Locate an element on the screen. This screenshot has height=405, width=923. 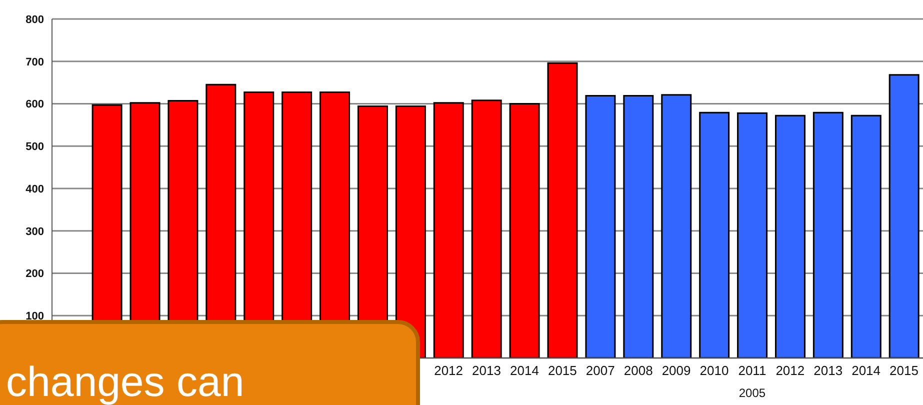
y-tick-label: 800 is located at coordinates (35, 20).